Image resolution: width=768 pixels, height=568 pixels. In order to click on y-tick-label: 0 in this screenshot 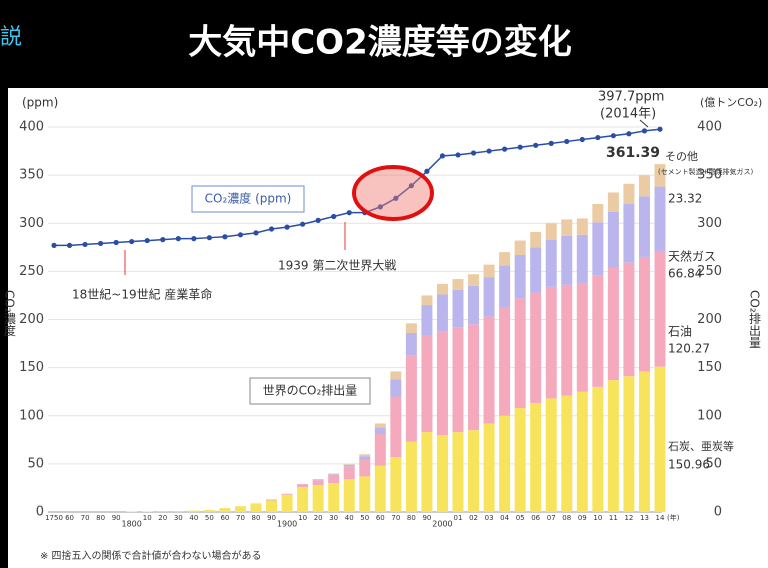, I will do `click(40, 512)`.